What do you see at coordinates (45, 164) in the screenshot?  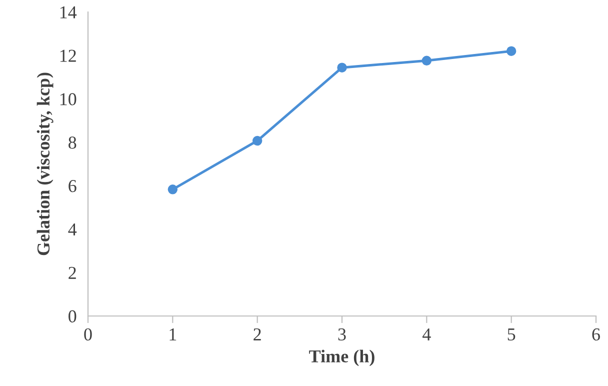 I see `y-axis-title: Gelation (viscosity, kcp)` at bounding box center [45, 164].